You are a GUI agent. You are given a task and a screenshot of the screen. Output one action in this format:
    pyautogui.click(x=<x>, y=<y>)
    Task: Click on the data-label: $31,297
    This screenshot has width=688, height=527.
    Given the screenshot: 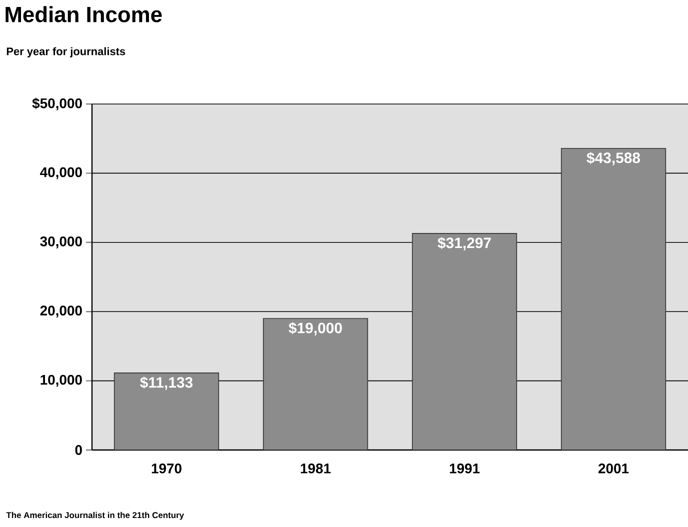 What is the action you would take?
    pyautogui.click(x=464, y=243)
    